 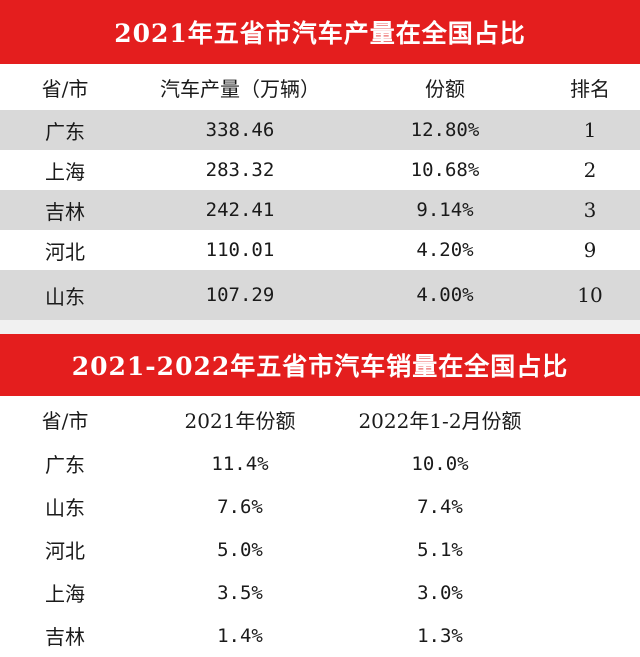 What do you see at coordinates (320, 327) in the screenshot?
I see `table-gap` at bounding box center [320, 327].